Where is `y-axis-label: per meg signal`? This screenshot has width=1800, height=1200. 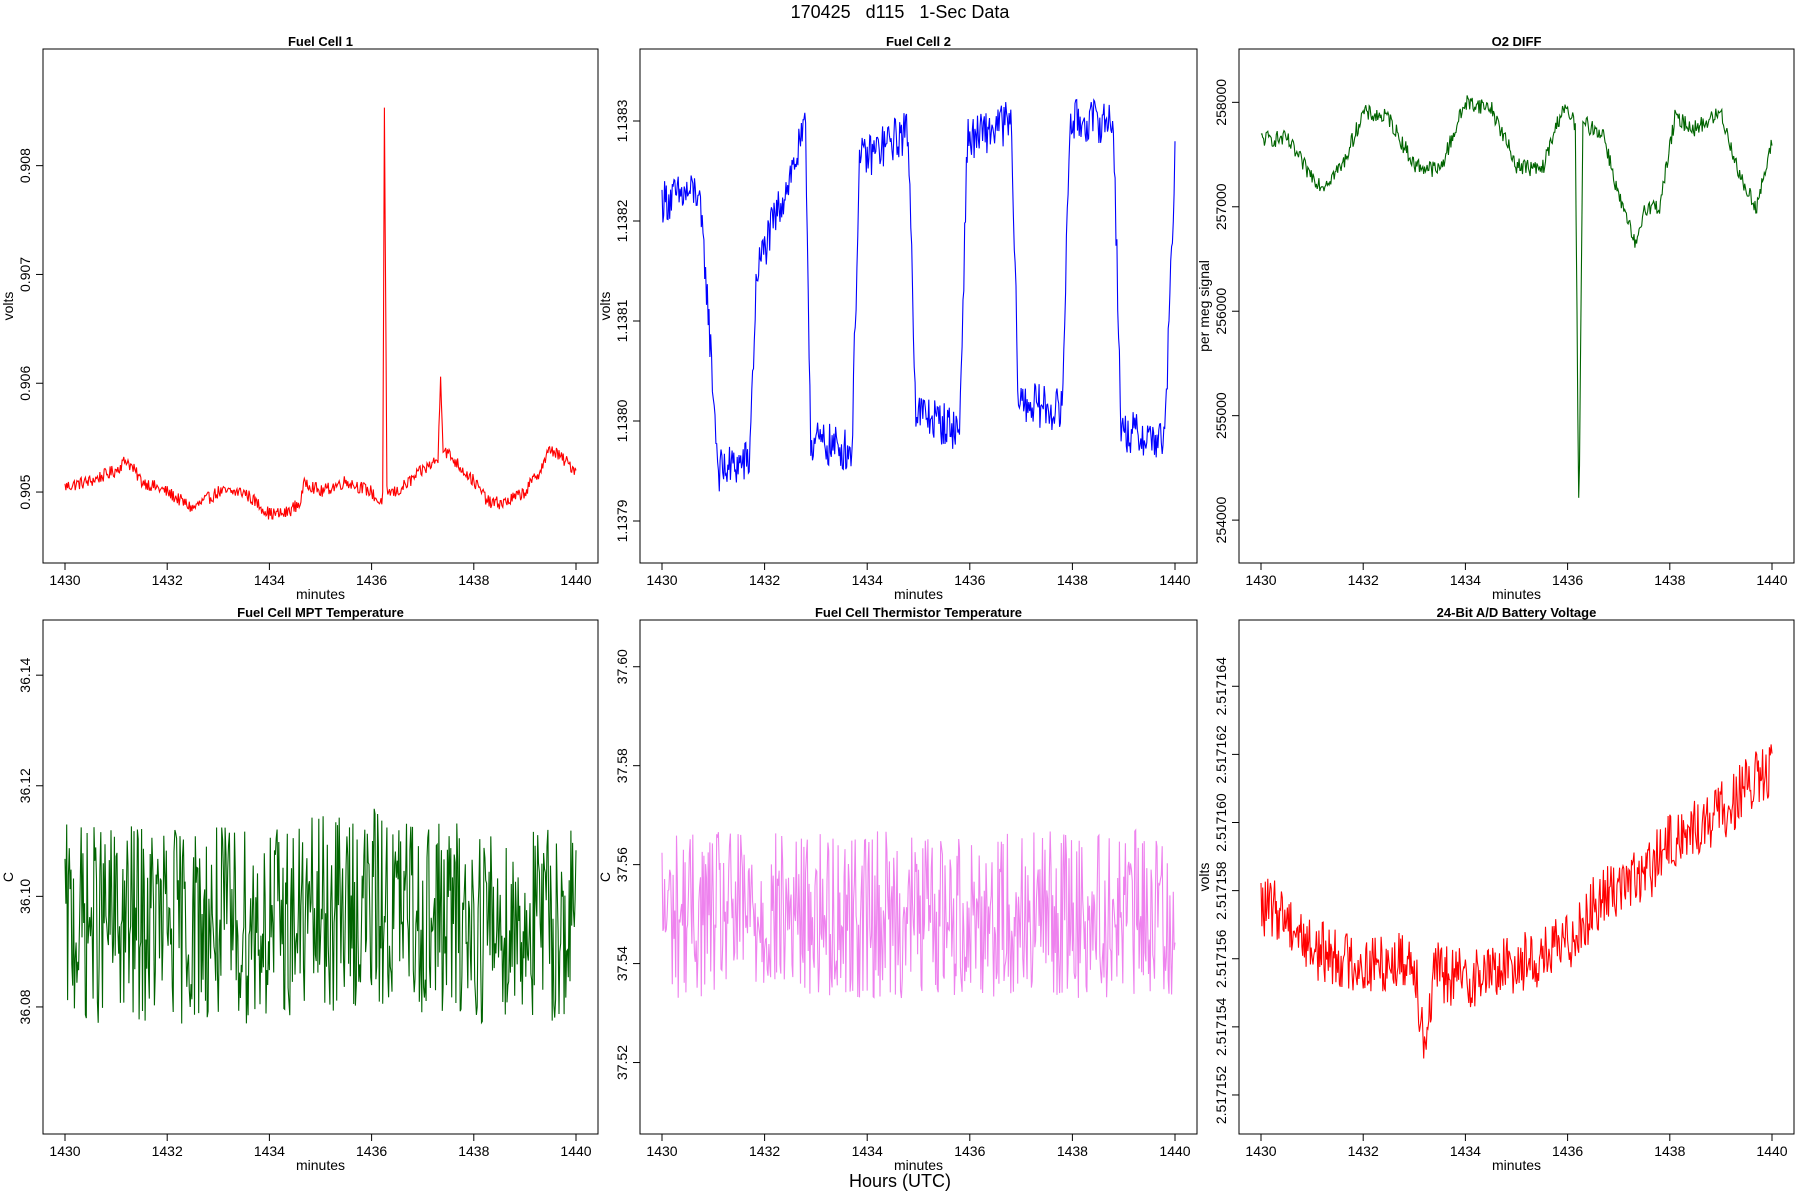
y-axis-label: per meg signal is located at coordinates (1204, 306).